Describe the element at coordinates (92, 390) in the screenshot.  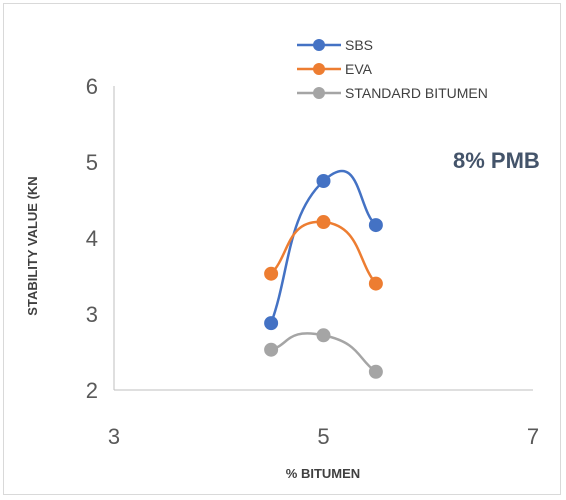
I see `y-tick-label: 2` at that location.